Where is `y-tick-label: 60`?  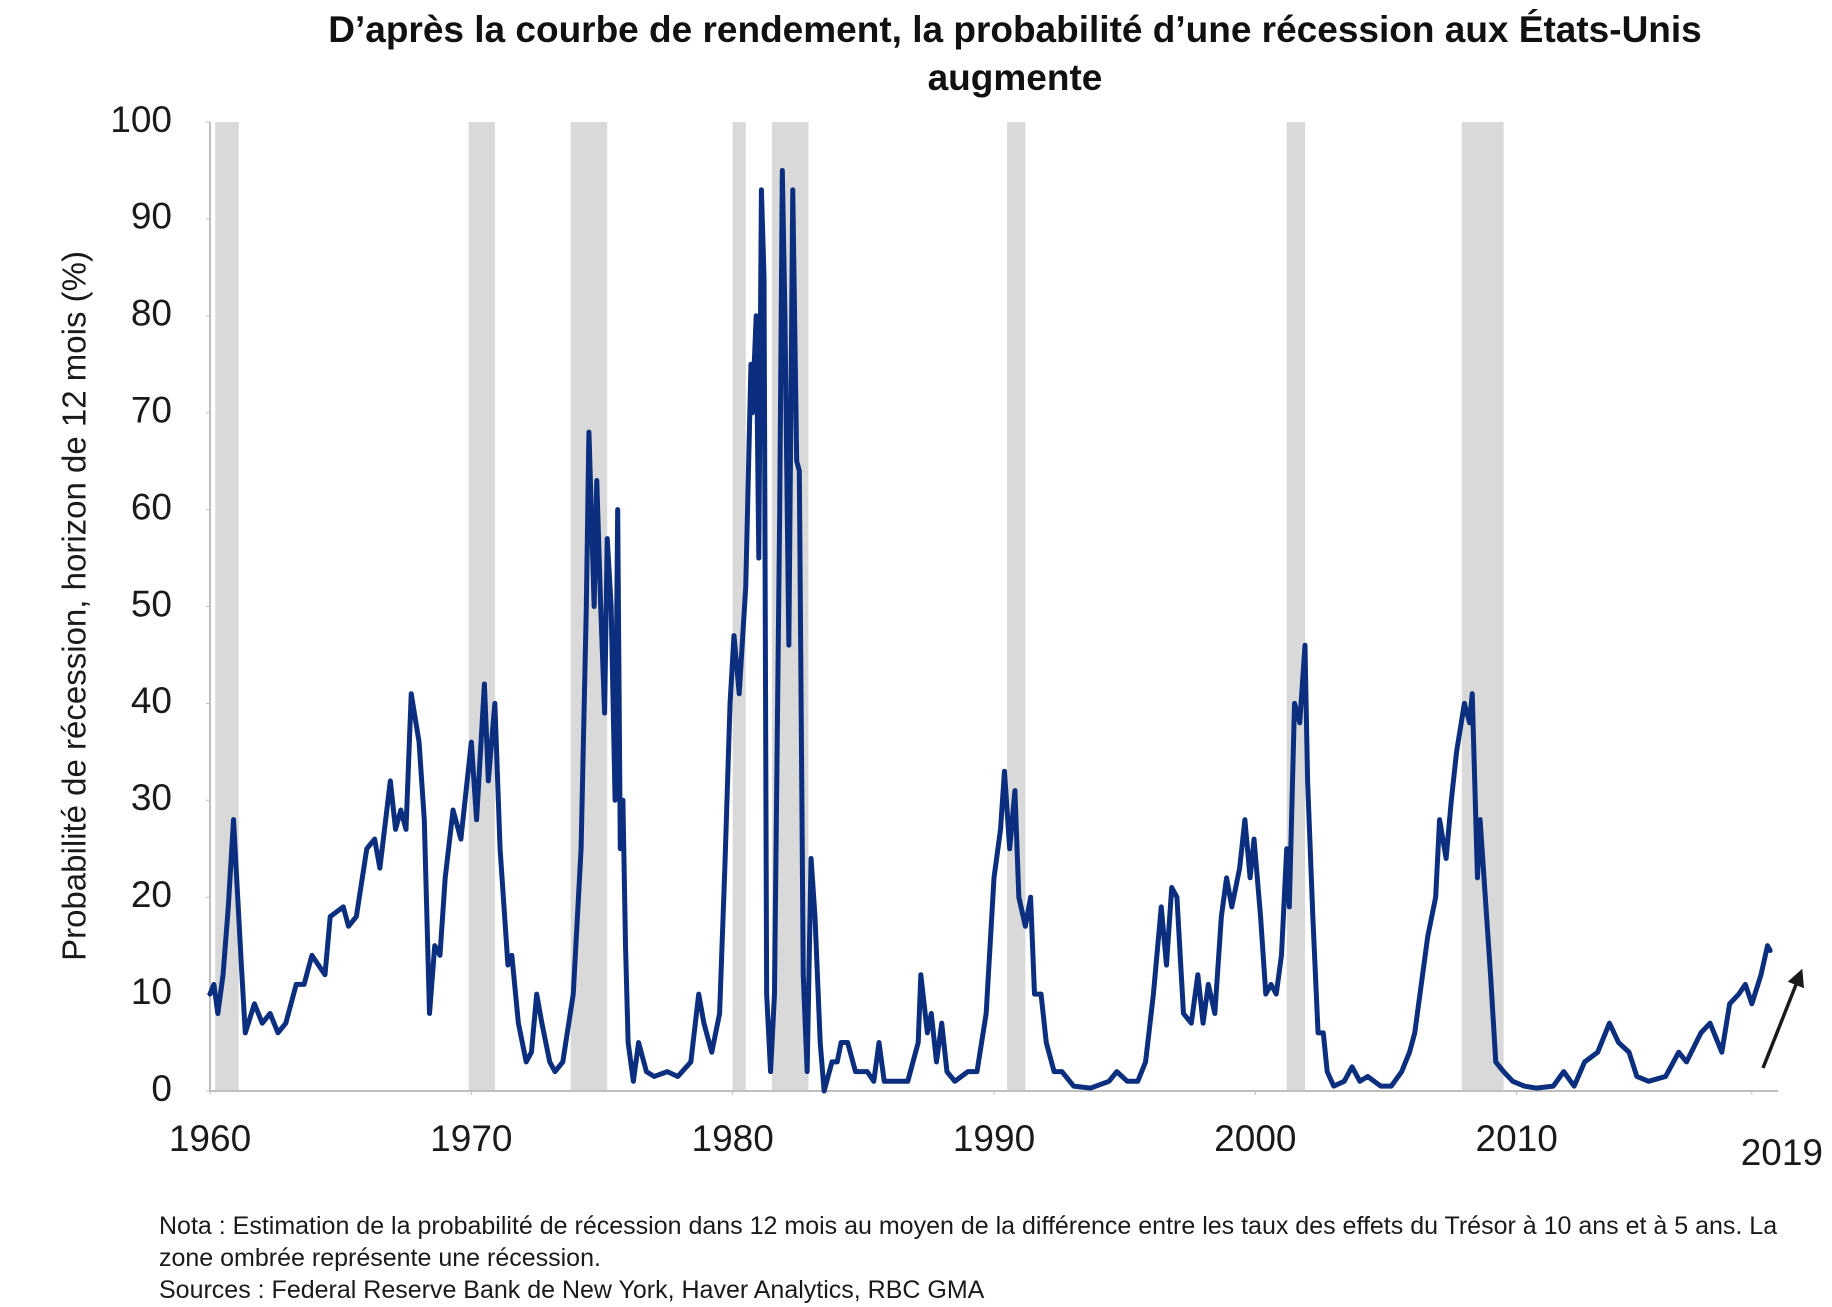 y-tick-label: 60 is located at coordinates (151, 506).